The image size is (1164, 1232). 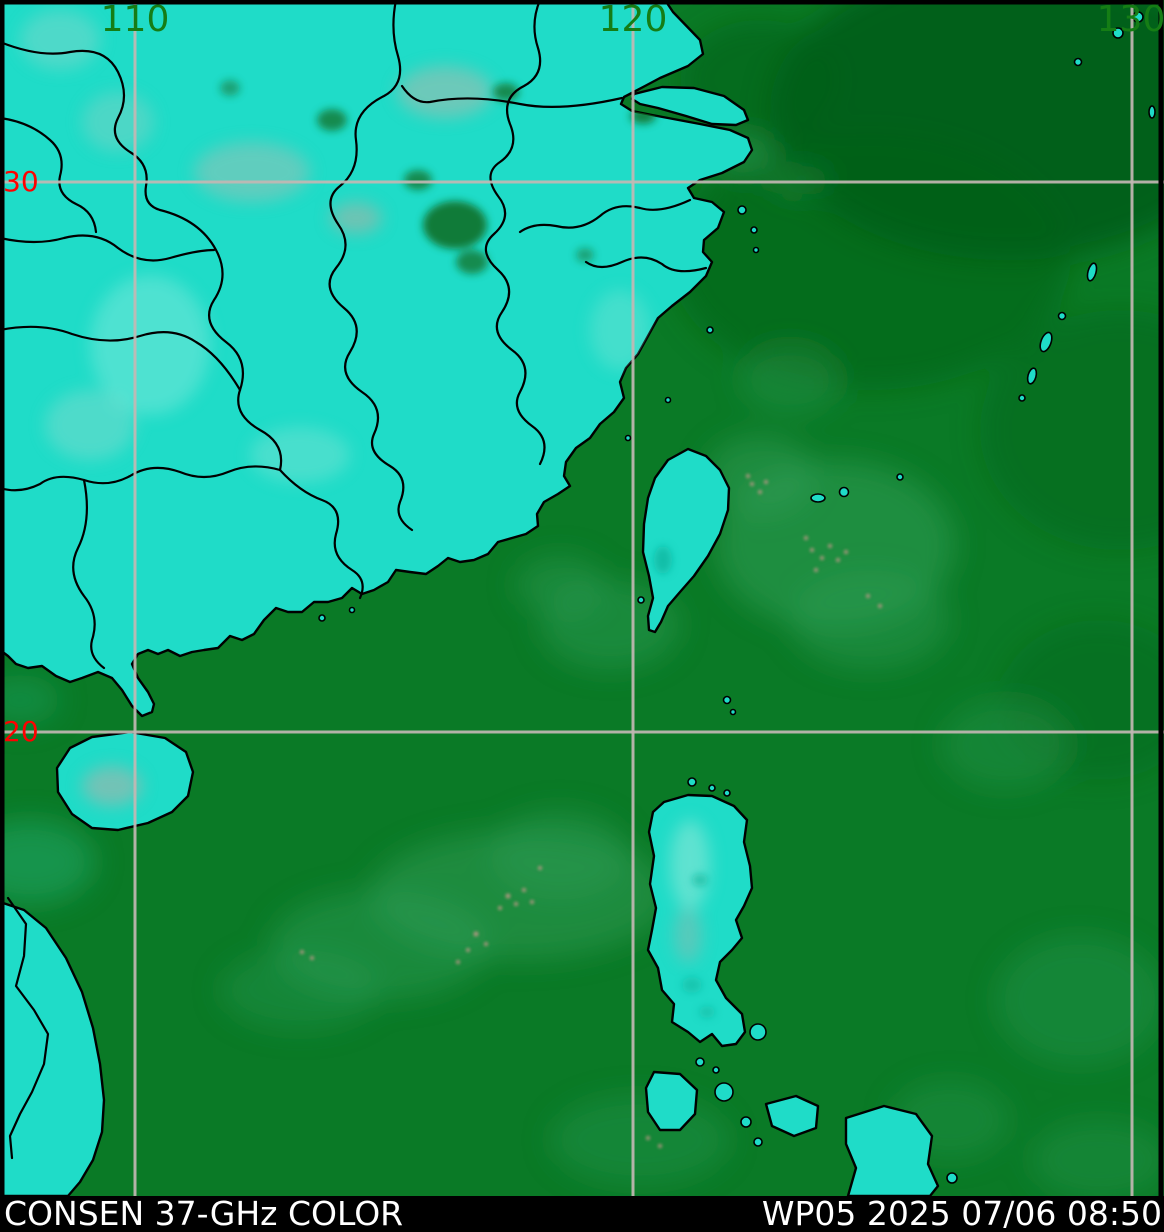 I want to click on mindoro-island, so click(x=671, y=1101).